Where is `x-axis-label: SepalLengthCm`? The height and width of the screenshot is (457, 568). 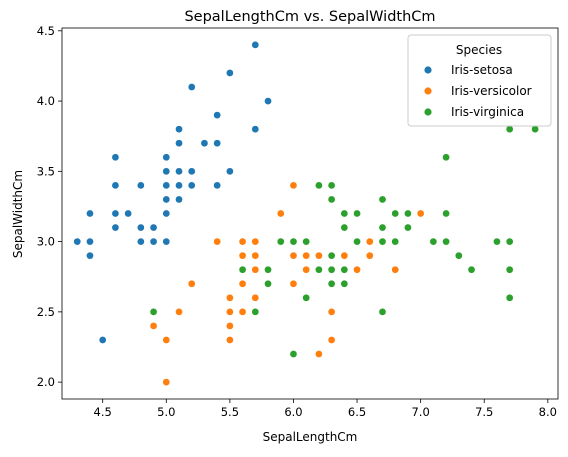 x-axis-label: SepalLengthCm is located at coordinates (310, 437).